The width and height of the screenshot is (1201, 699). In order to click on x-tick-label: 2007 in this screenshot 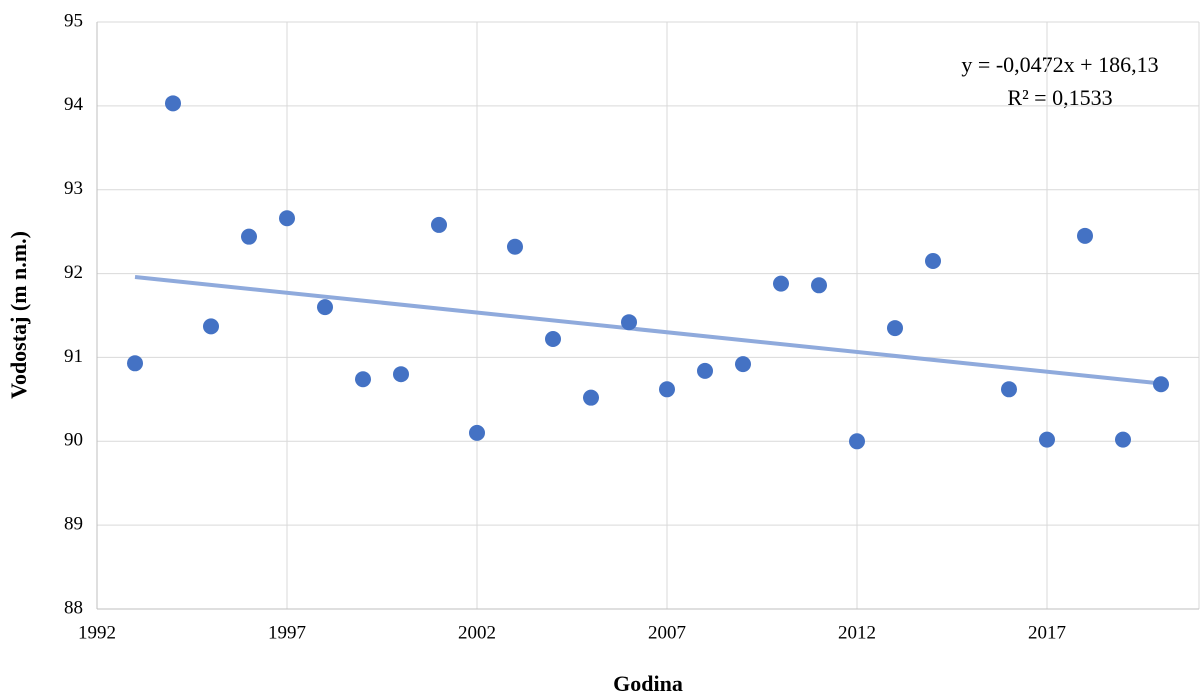, I will do `click(667, 632)`.